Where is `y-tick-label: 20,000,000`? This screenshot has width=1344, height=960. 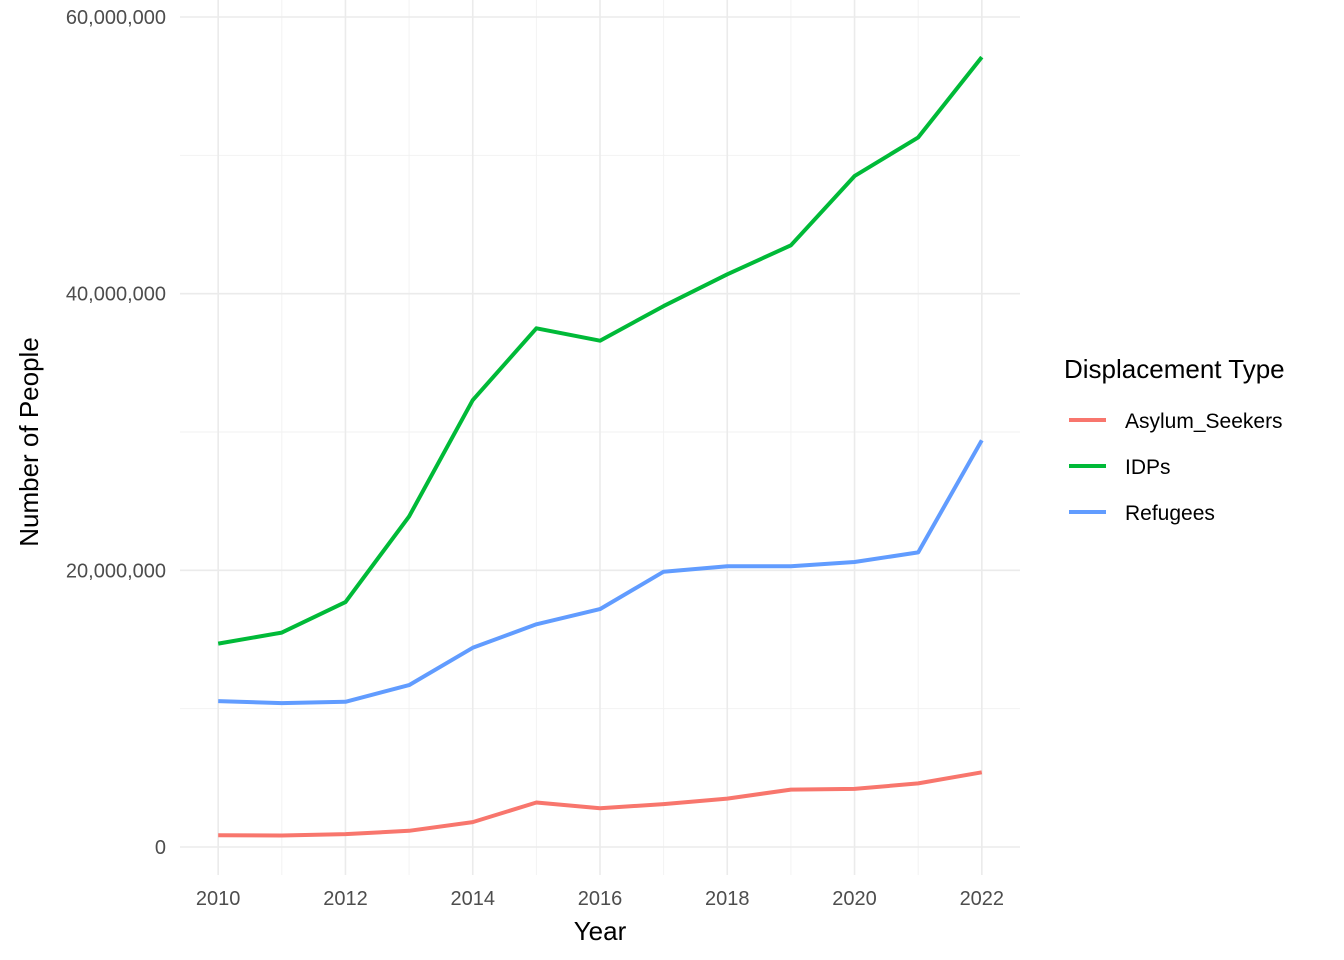
y-tick-label: 20,000,000 is located at coordinates (116, 571).